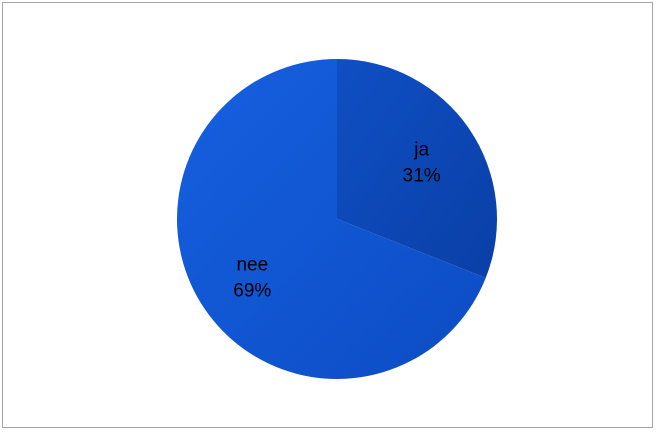  I want to click on pie-slice-ja, so click(417, 168).